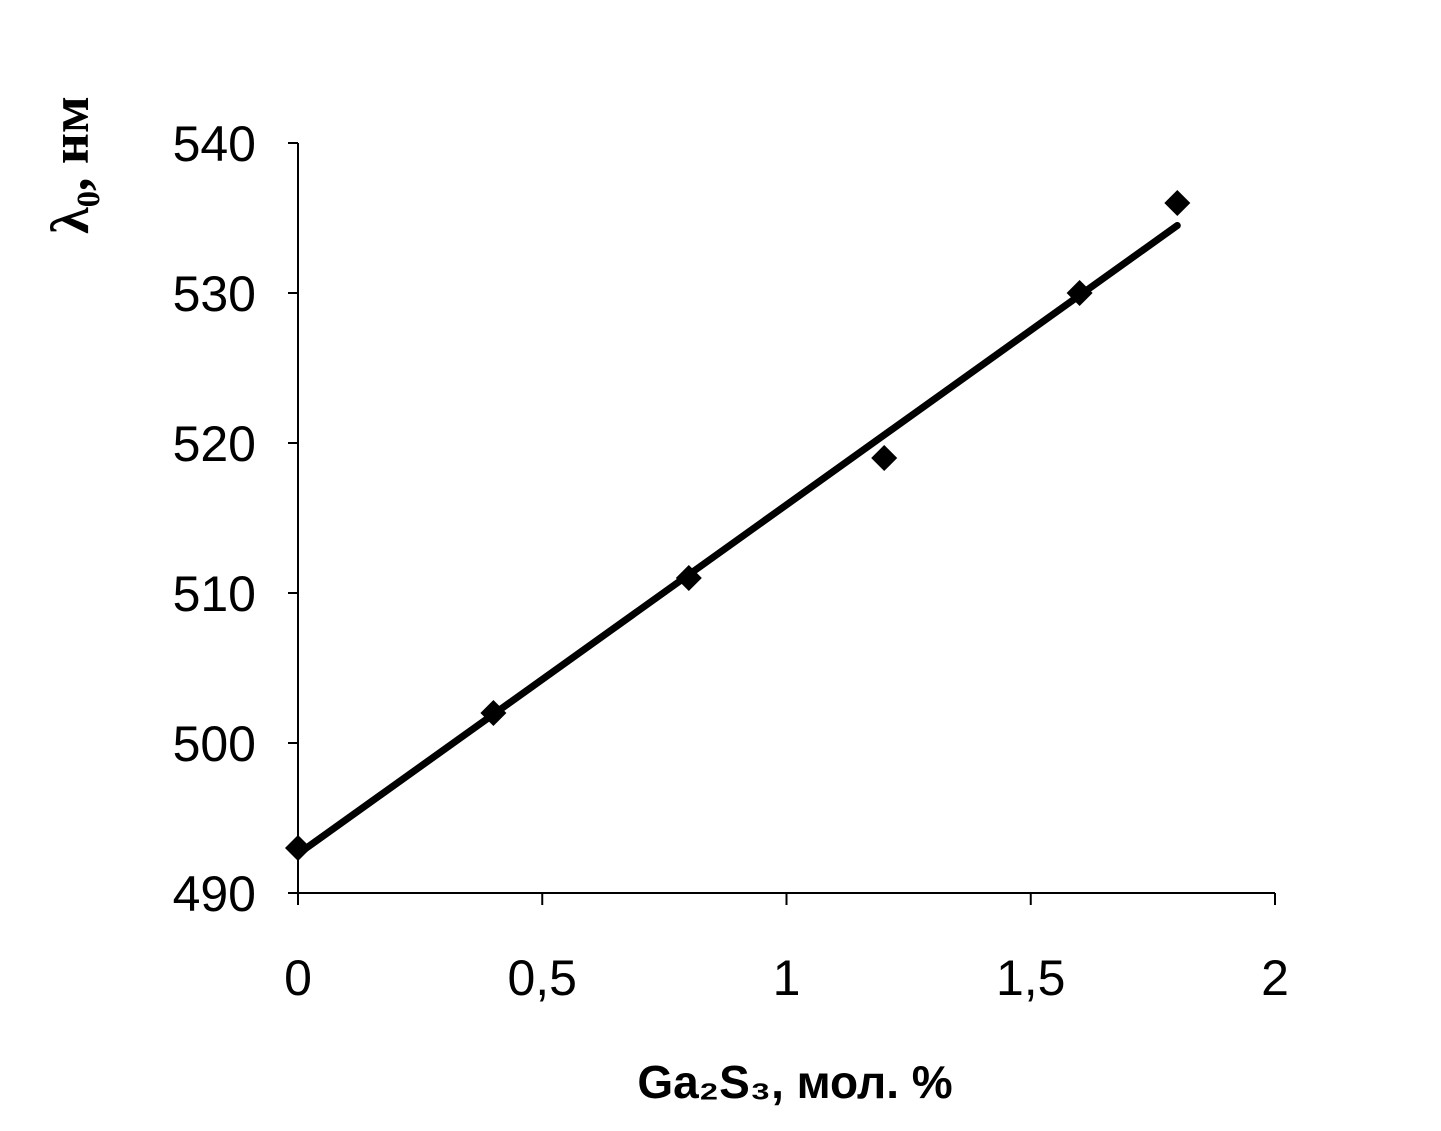 Image resolution: width=1441 pixels, height=1131 pixels. I want to click on y-tick-label: 530, so click(214, 294).